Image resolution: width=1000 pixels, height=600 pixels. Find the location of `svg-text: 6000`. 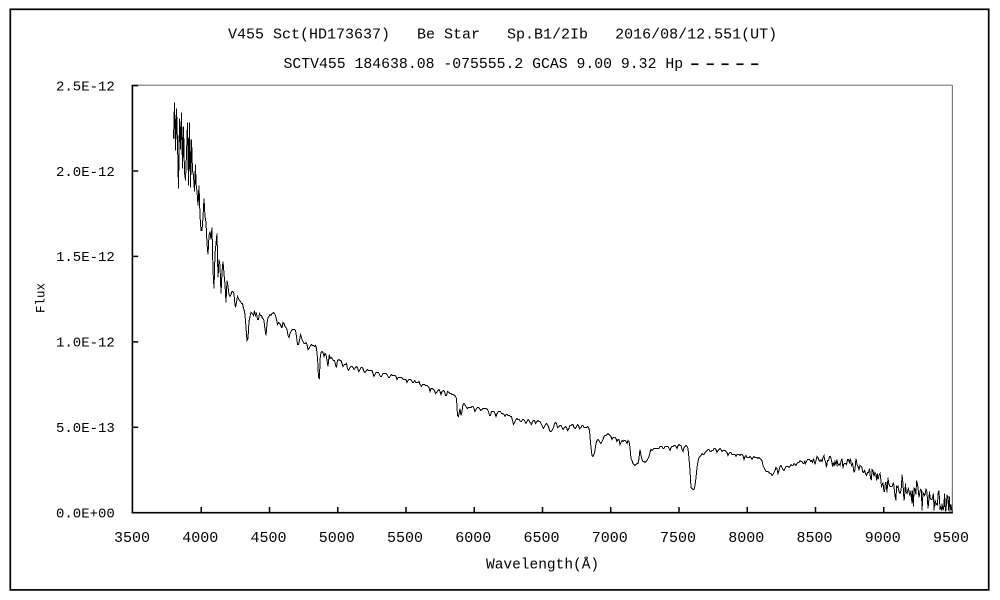

svg-text: 6000 is located at coordinates (473, 538).